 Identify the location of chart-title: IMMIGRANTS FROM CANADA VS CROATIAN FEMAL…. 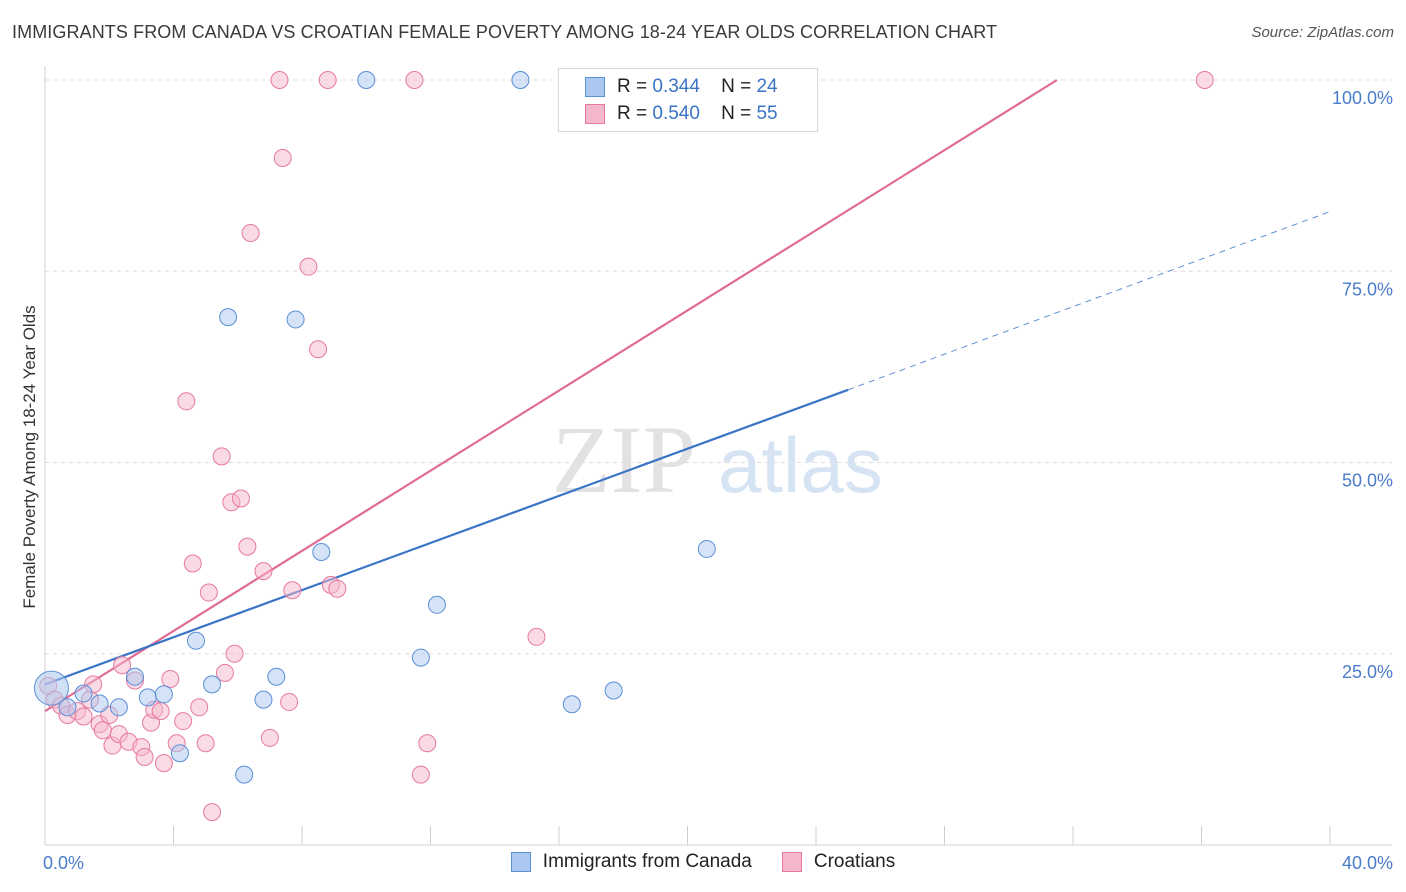
(505, 32).